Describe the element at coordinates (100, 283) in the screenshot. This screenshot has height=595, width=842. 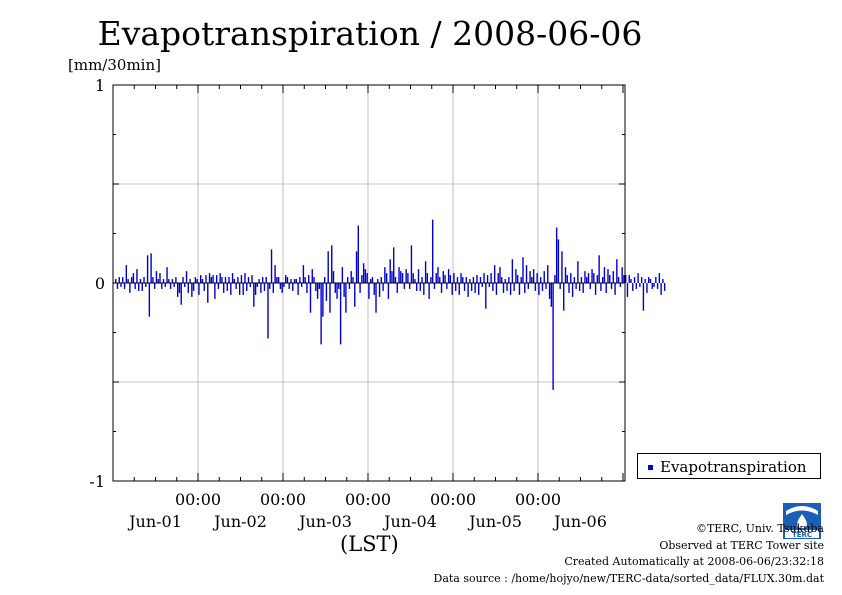
I see `y-tick-label: 0` at that location.